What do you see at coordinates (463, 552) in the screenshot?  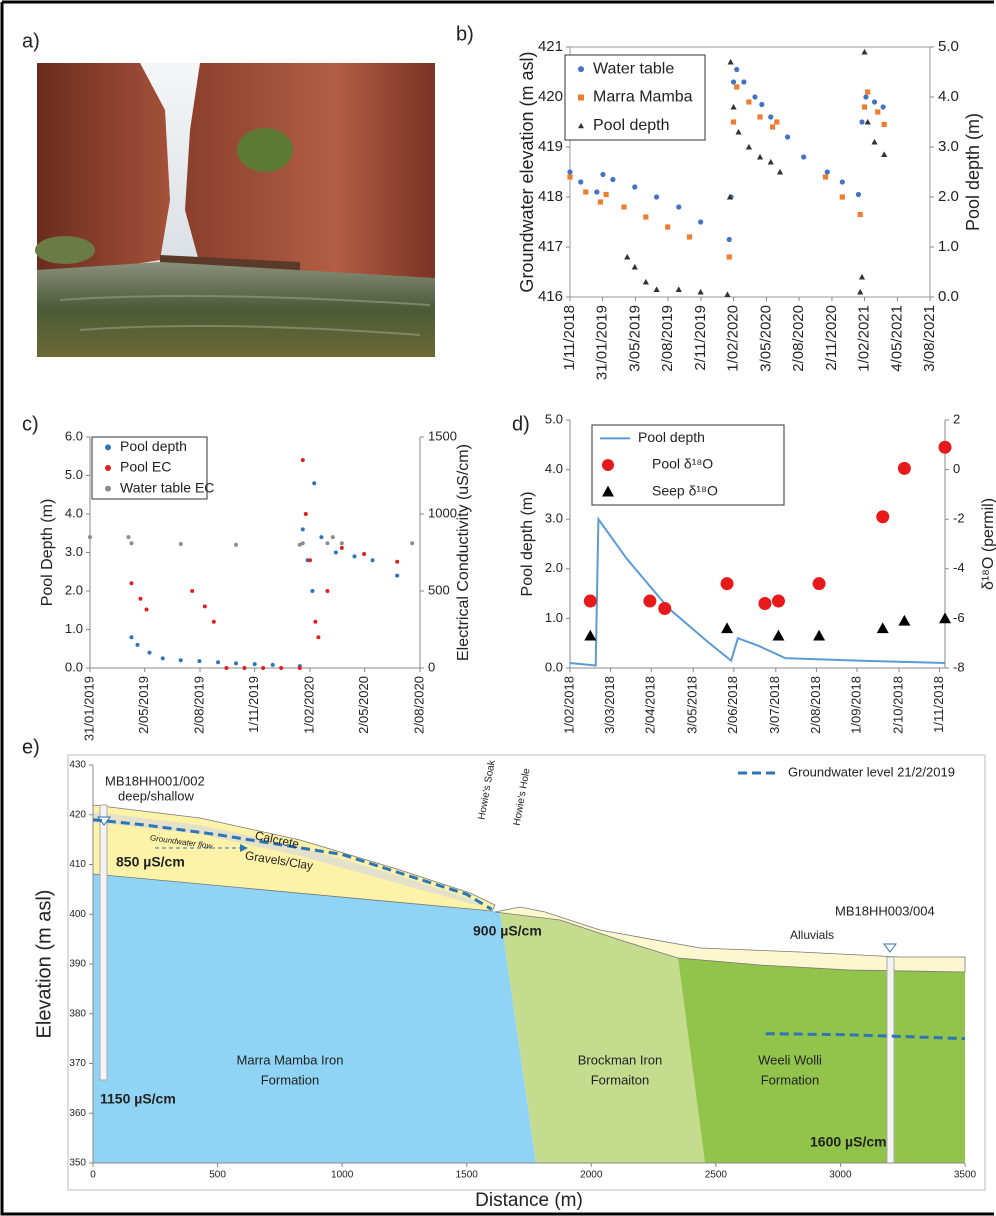 I see `y2-axis-label: Electrical Conductivity (uS/cm)` at bounding box center [463, 552].